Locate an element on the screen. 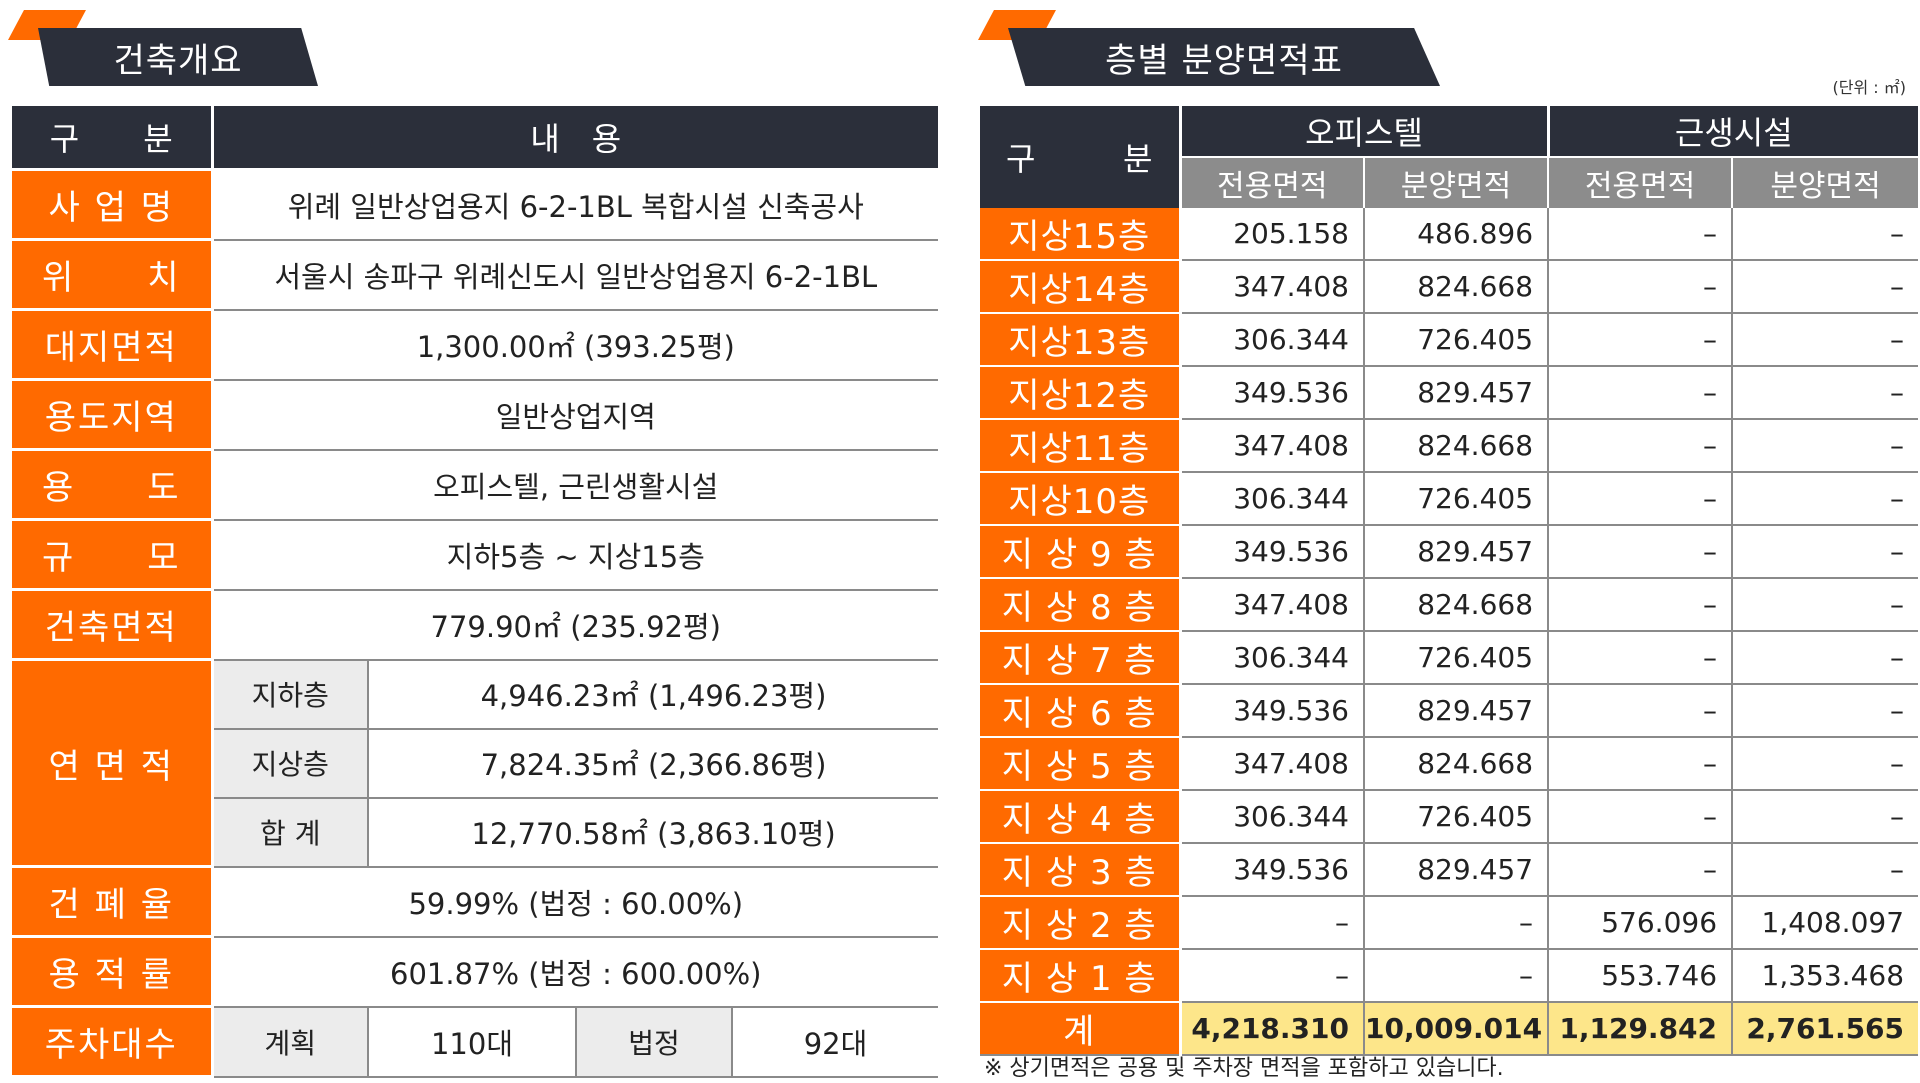 The height and width of the screenshot is (1083, 1920). header-category-a: 구 is located at coordinates (1021, 159).